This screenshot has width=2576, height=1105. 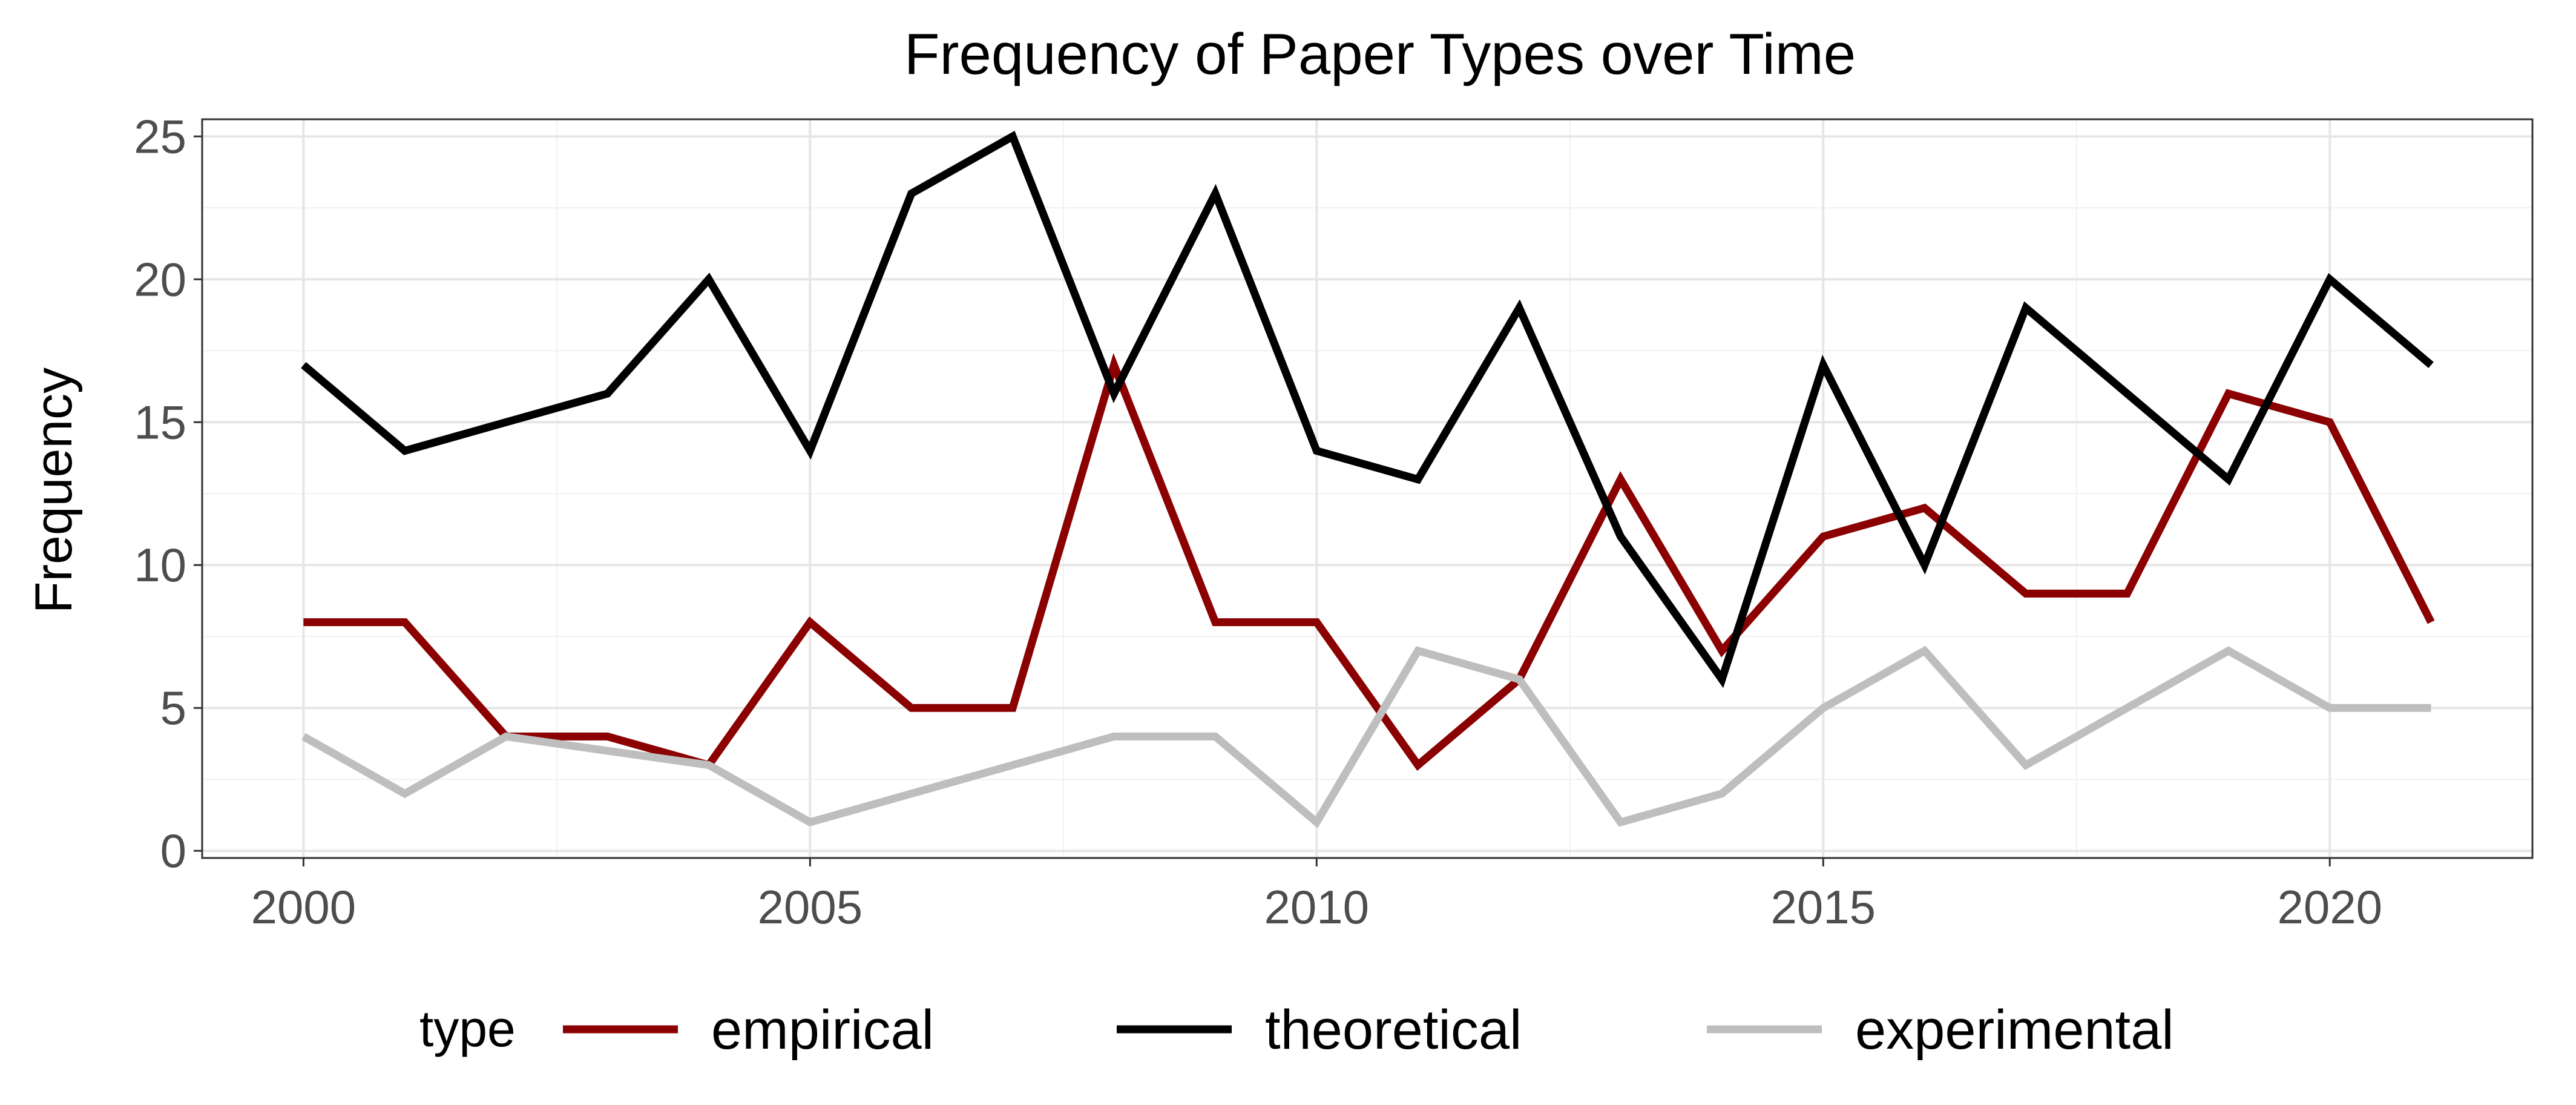 What do you see at coordinates (160, 422) in the screenshot?
I see `y-tick-label: 15` at bounding box center [160, 422].